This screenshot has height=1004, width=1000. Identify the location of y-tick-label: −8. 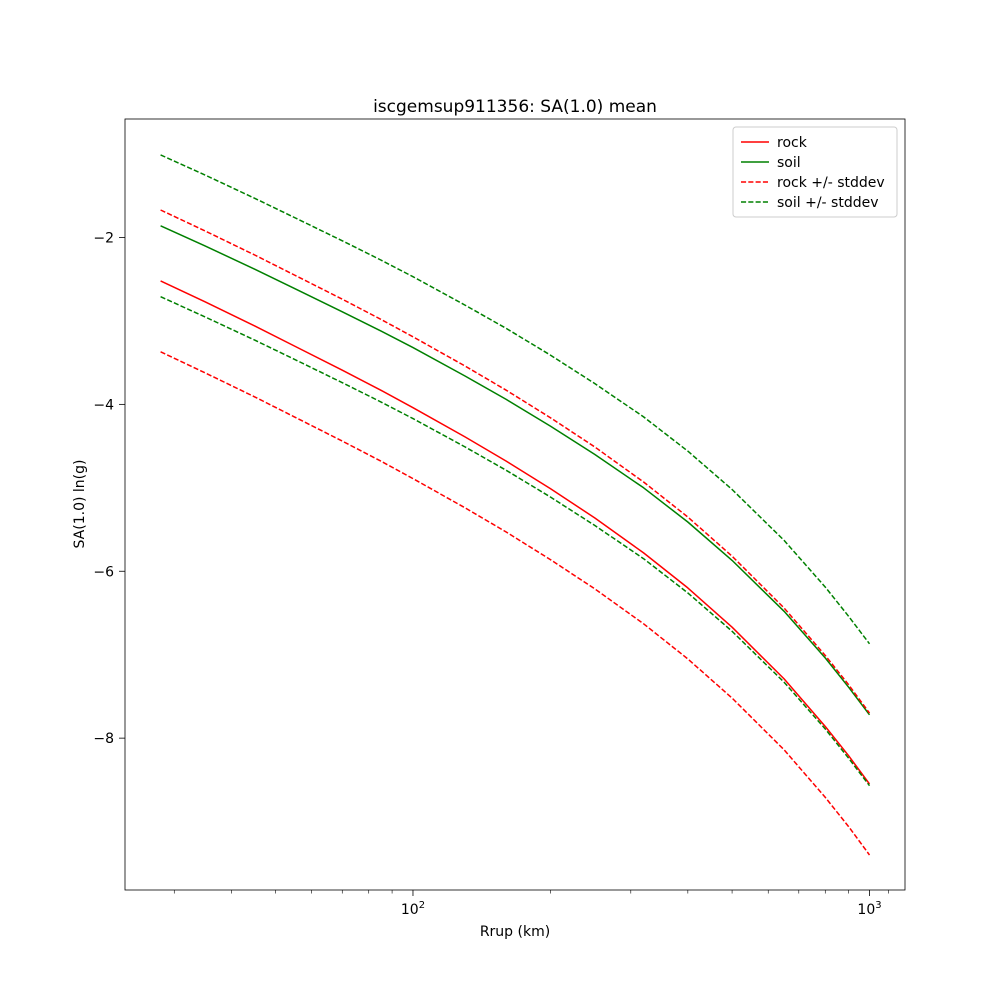
(103, 739).